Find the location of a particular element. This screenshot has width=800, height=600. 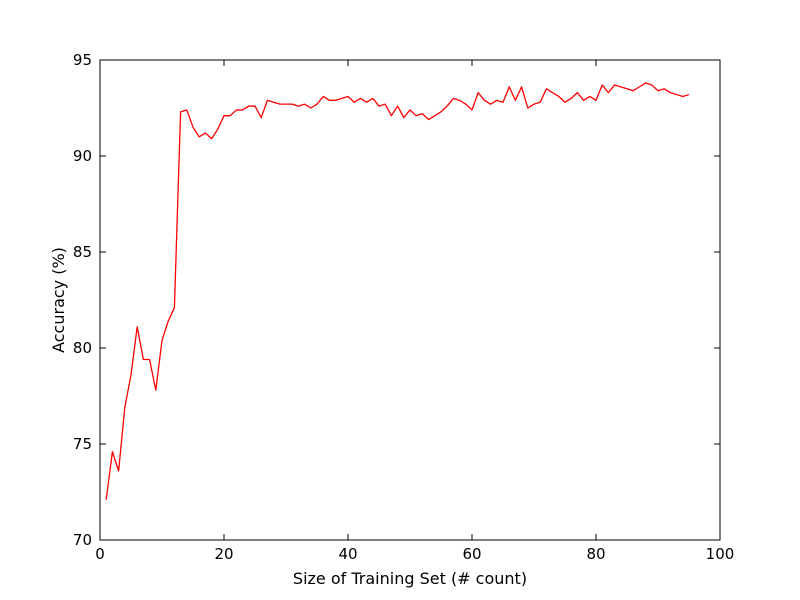

y-tick-label: 85 is located at coordinates (82, 252).